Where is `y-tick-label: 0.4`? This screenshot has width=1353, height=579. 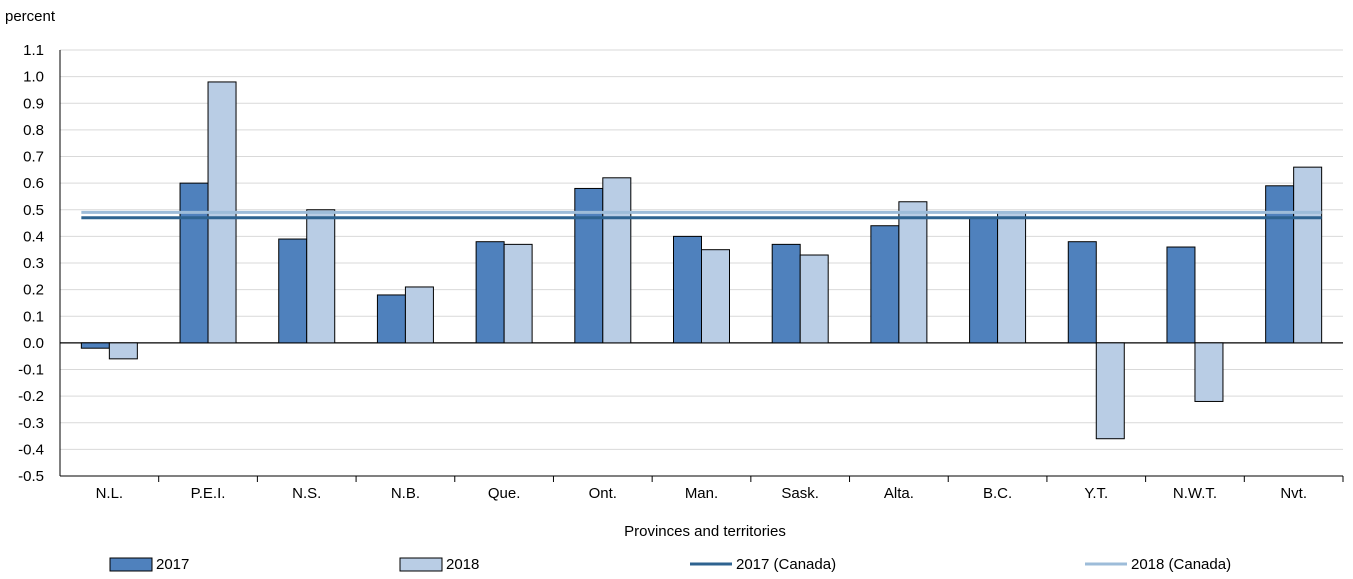 y-tick-label: 0.4 is located at coordinates (33, 236).